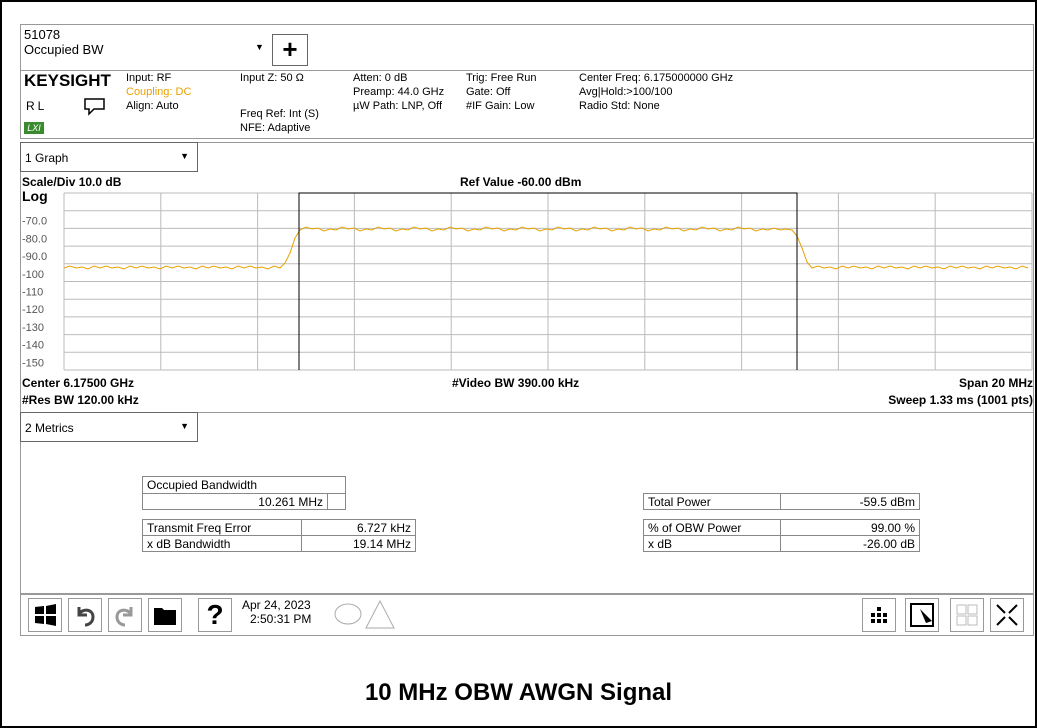  I want to click on measurement-mode: Occupied BW, so click(64, 49).